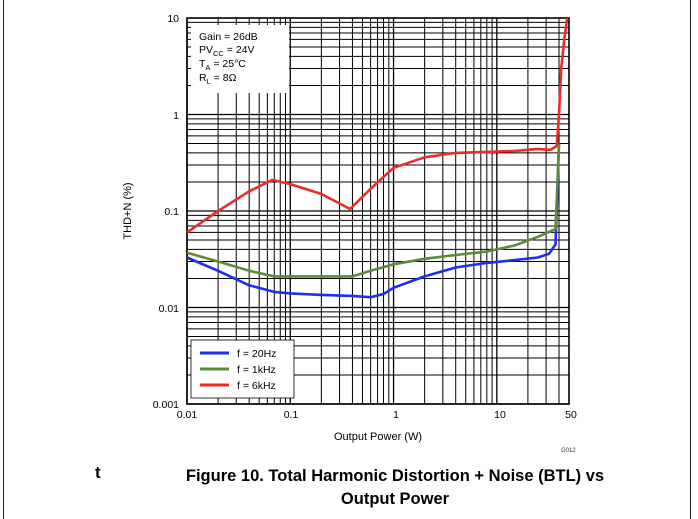 The height and width of the screenshot is (519, 698). What do you see at coordinates (169, 309) in the screenshot?
I see `y-tick-label-0.01: 0.01` at bounding box center [169, 309].